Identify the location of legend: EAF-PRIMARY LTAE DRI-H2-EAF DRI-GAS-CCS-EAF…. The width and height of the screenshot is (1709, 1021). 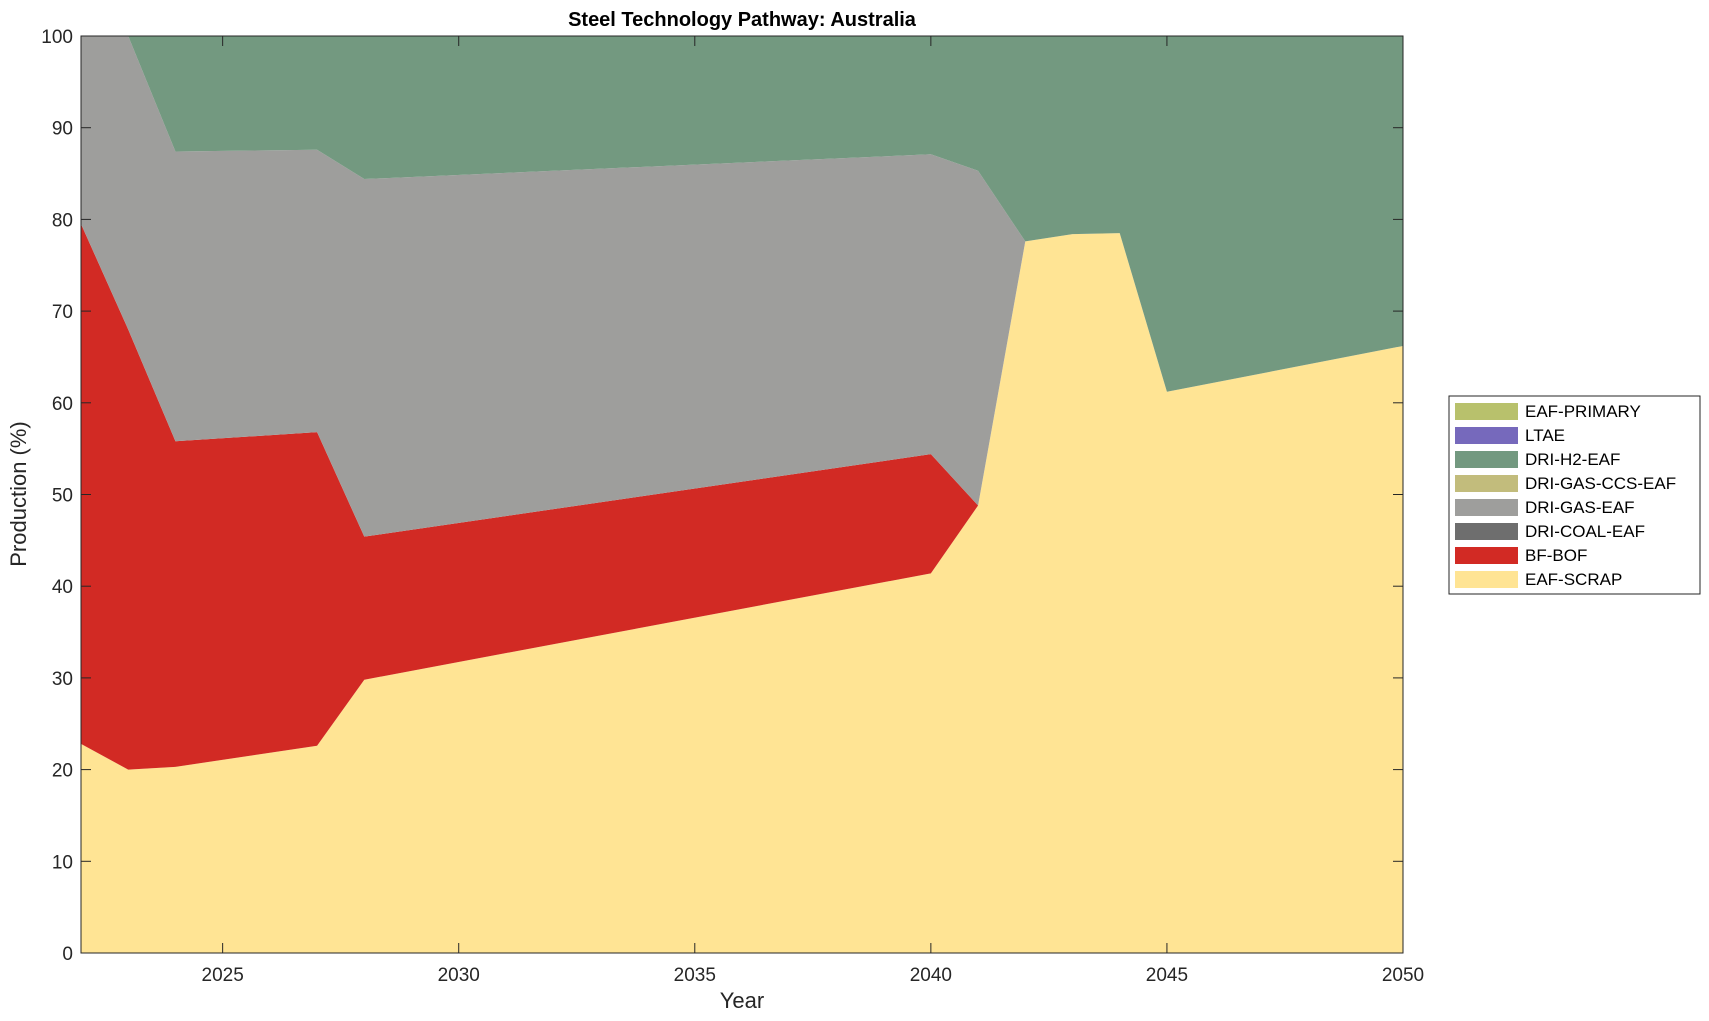
(1574, 495).